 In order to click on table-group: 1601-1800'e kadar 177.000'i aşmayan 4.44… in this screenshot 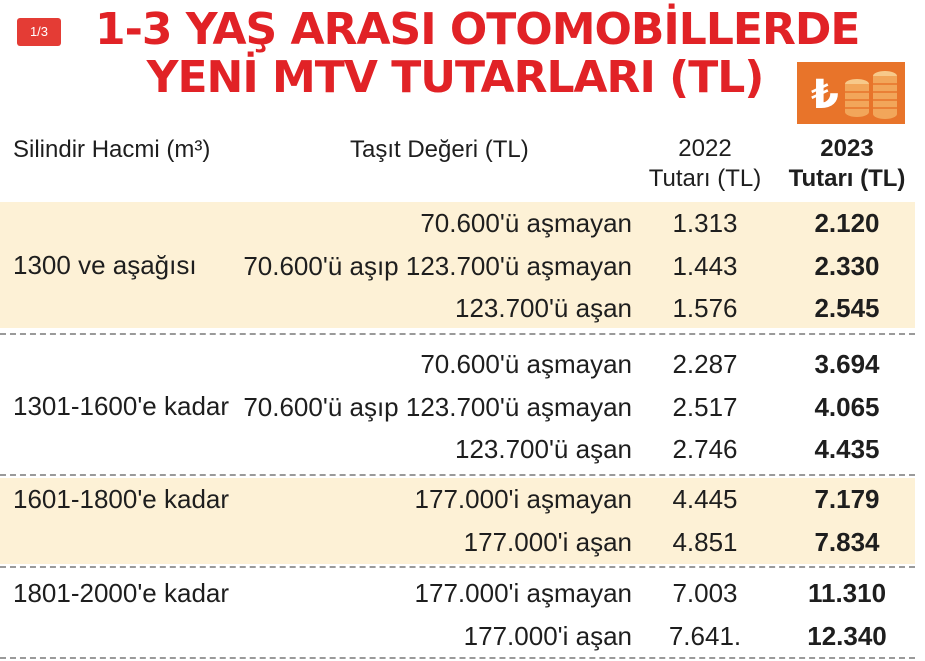, I will do `click(457, 521)`.